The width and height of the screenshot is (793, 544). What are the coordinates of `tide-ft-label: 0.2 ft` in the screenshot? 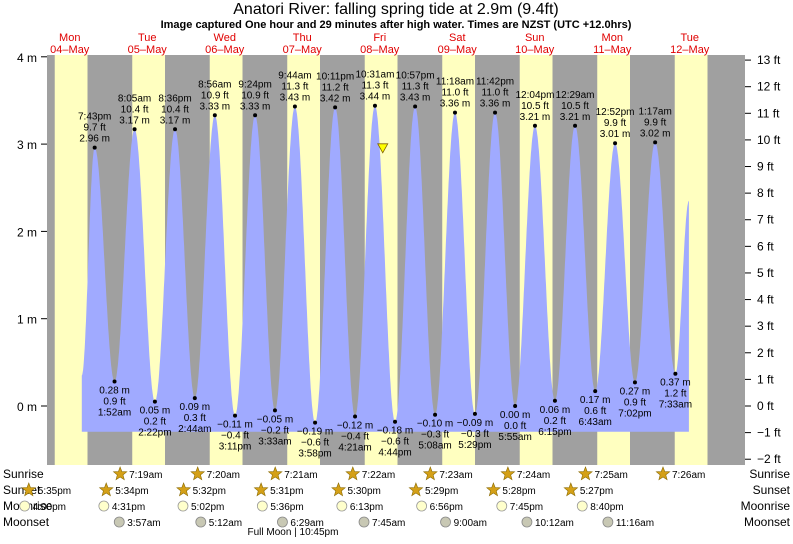 It's located at (155, 422).